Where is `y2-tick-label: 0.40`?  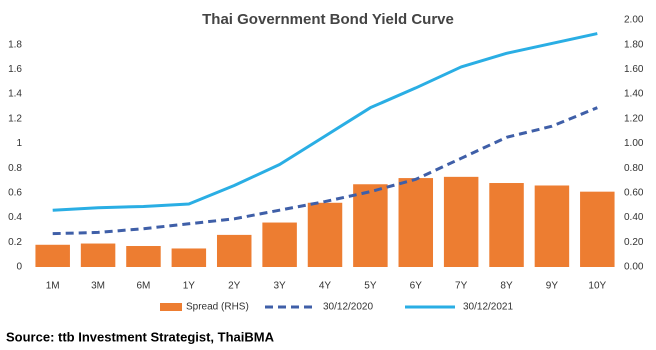 y2-tick-label: 0.40 is located at coordinates (634, 217).